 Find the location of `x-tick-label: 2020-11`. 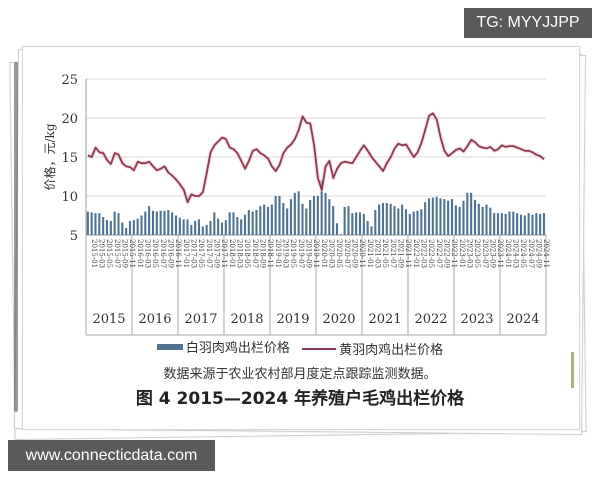

x-tick-label: 2020-11 is located at coordinates (362, 253).